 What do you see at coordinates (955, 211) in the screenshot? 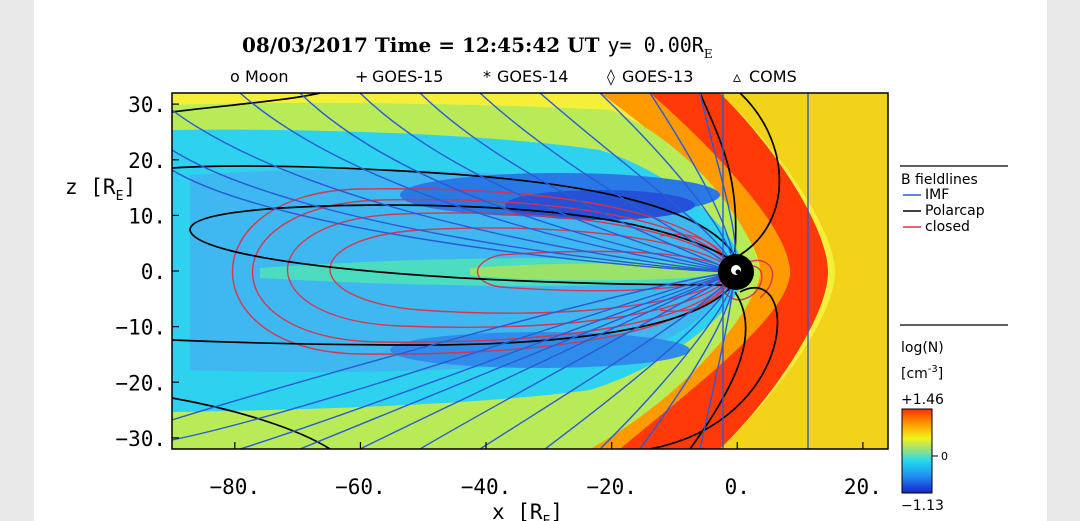
I see `polarcap-legend-label: Polarcap` at bounding box center [955, 211].